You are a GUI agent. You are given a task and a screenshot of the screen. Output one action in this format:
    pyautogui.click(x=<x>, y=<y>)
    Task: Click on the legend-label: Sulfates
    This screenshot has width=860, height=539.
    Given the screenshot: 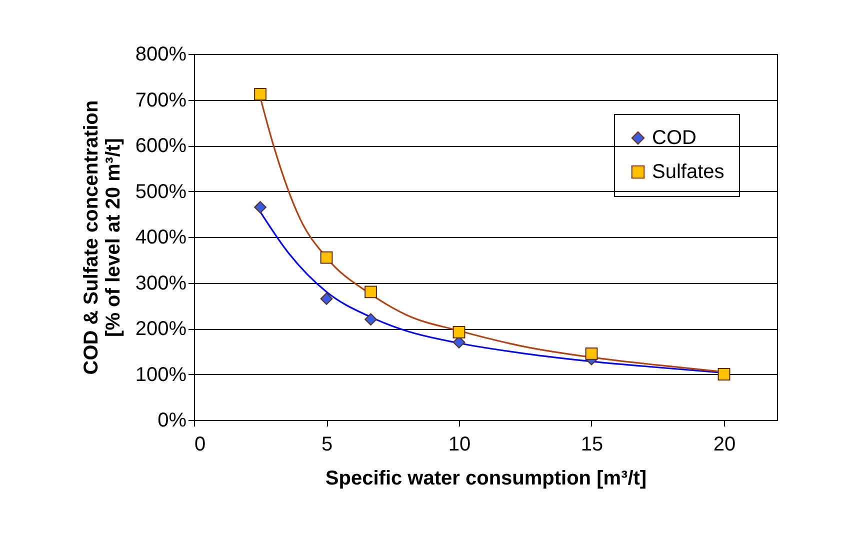 What is the action you would take?
    pyautogui.click(x=688, y=172)
    